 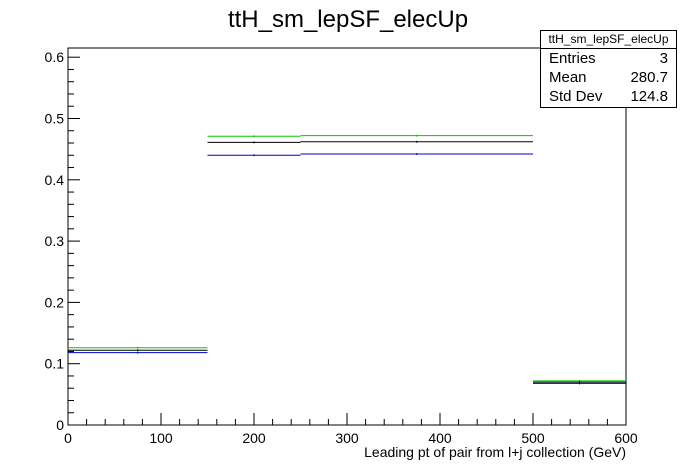 I want to click on y-tick-label: 0, so click(x=60, y=425).